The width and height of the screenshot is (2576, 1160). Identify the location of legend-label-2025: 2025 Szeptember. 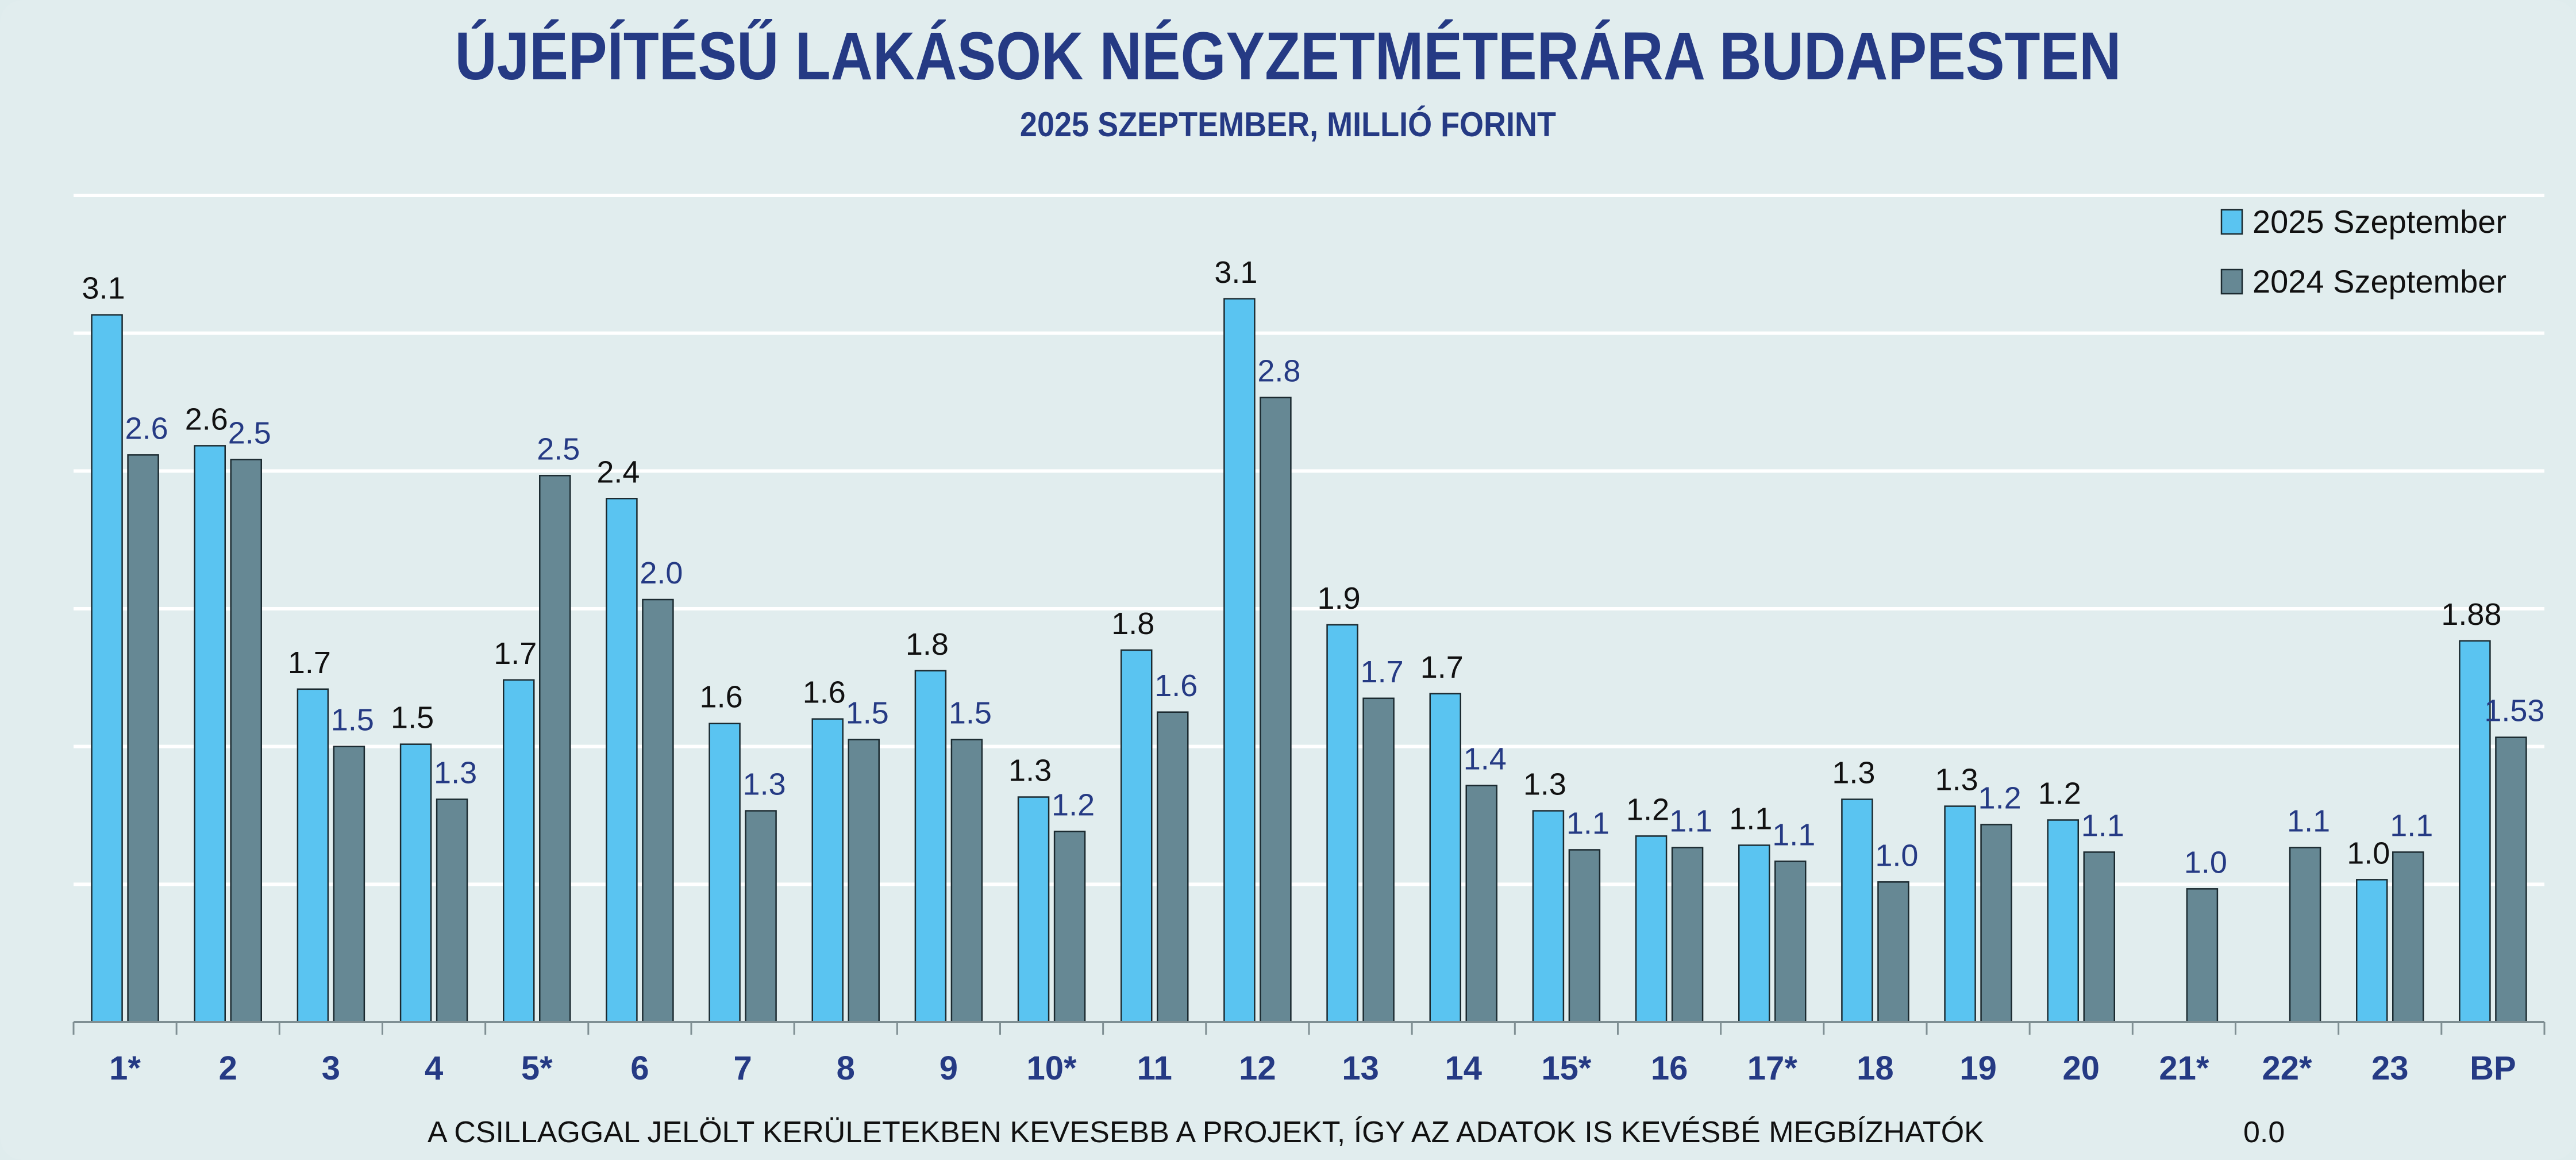
(2379, 221).